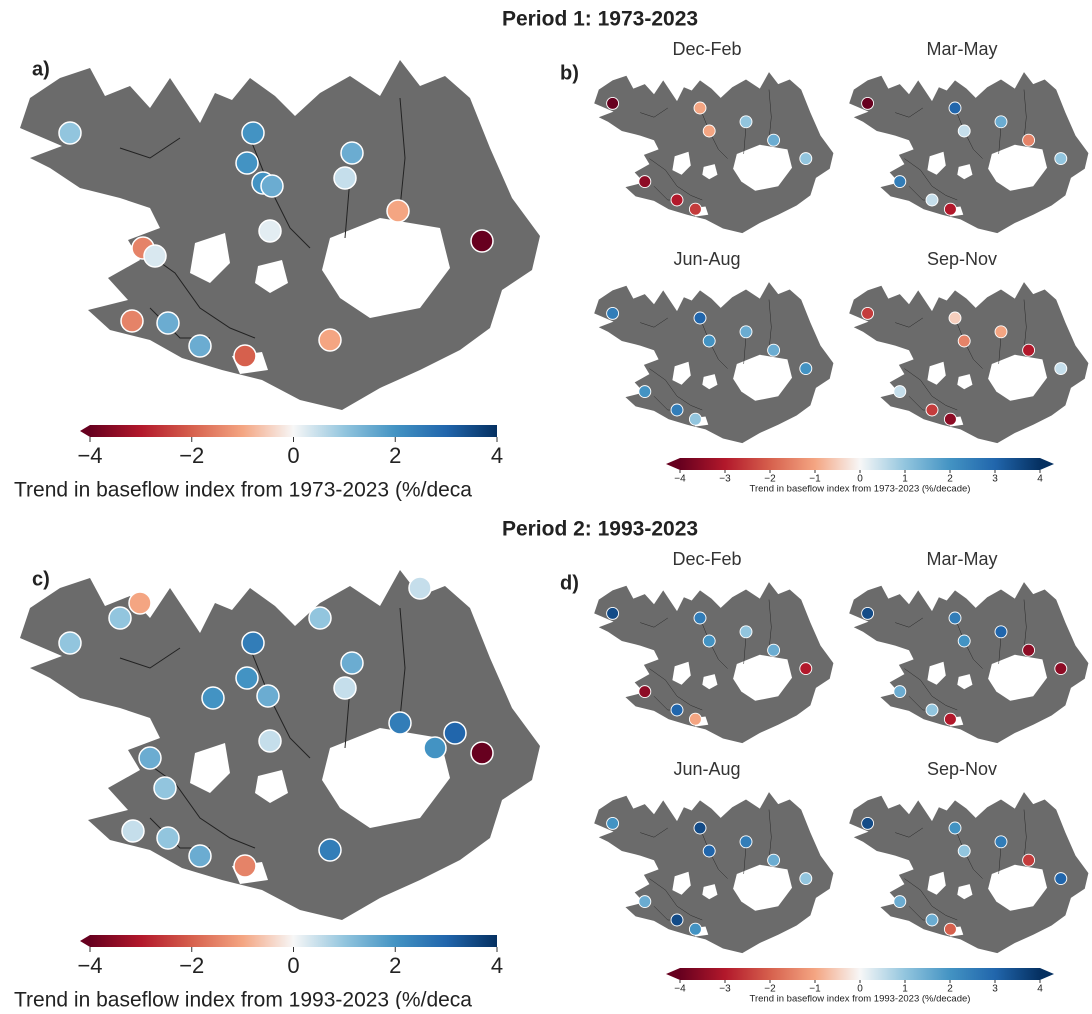 This screenshot has width=1092, height=1014. I want to click on colorbar-tick-label: −3, so click(725, 989).